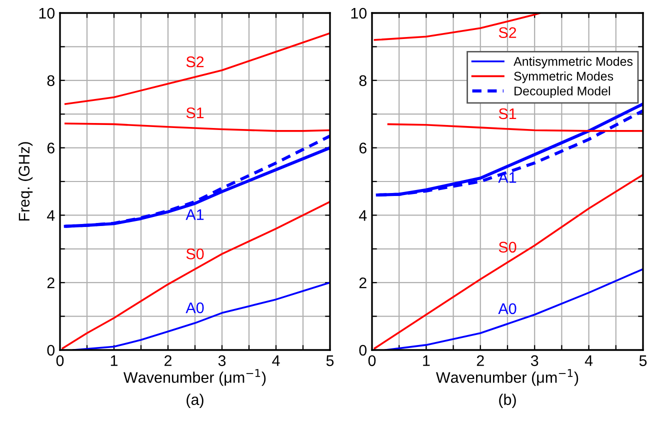 This screenshot has height=422, width=647. I want to click on legend-label: Antisymmetric Modes, so click(573, 62).